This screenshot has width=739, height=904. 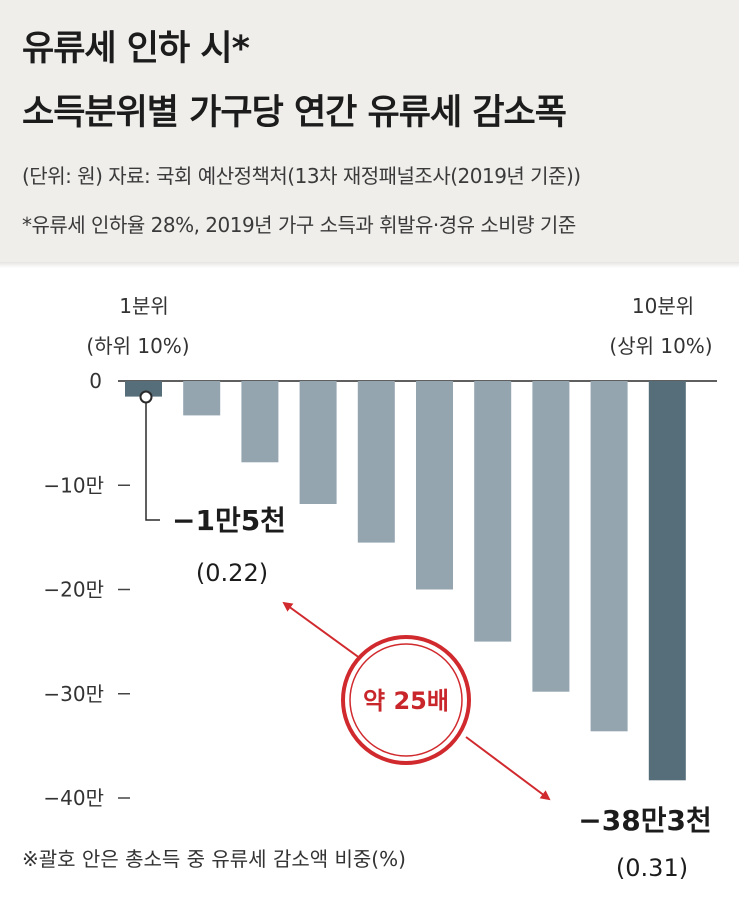 I want to click on bar-6분위, so click(x=434, y=485).